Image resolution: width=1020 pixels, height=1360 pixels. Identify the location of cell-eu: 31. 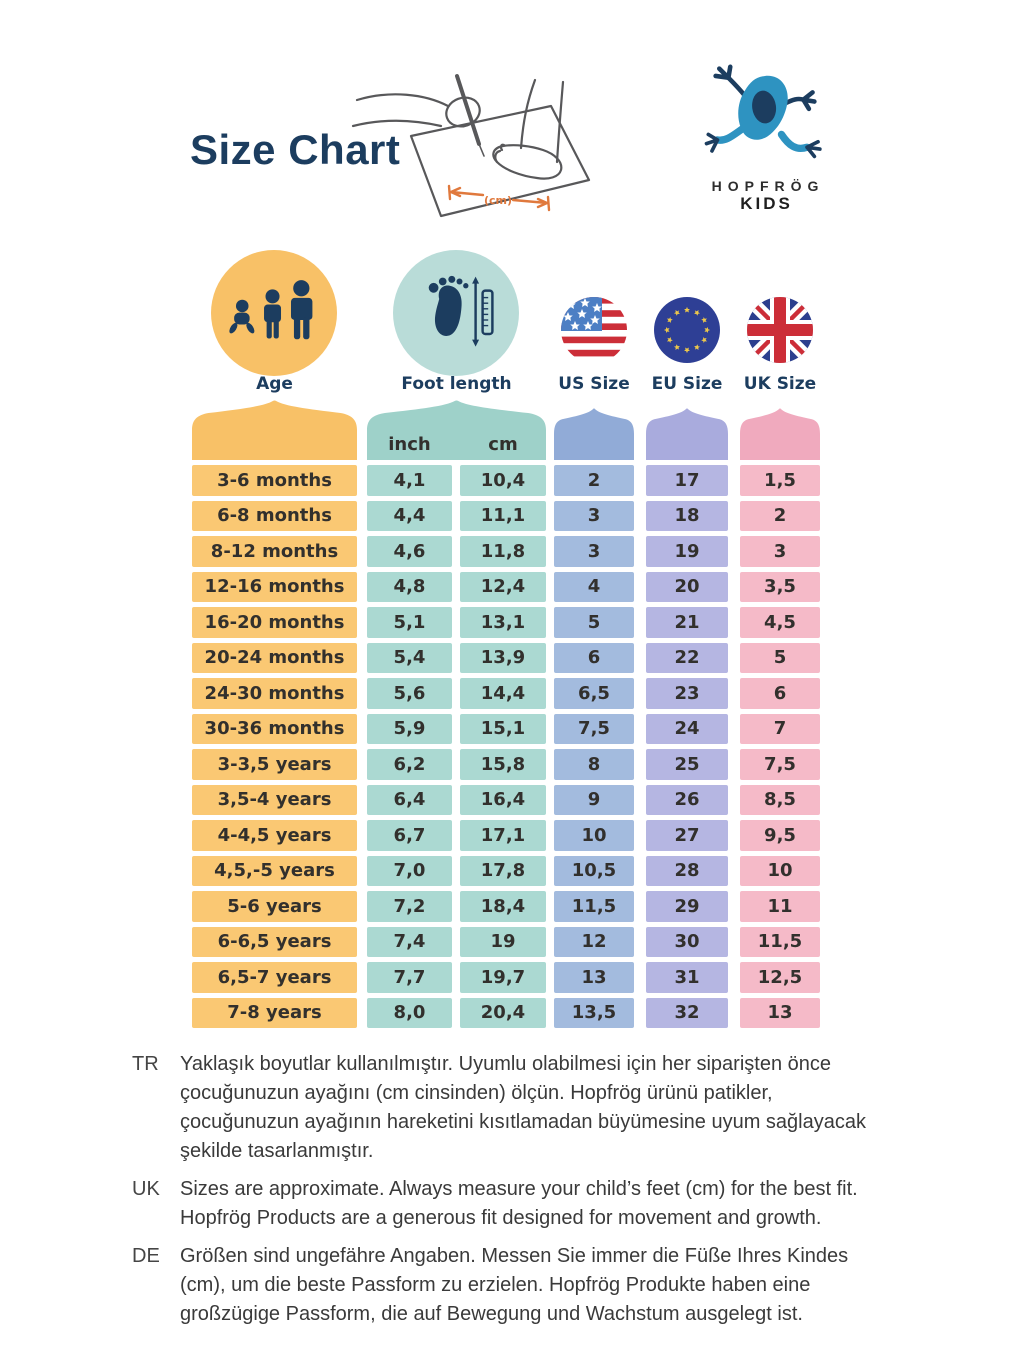
(687, 977).